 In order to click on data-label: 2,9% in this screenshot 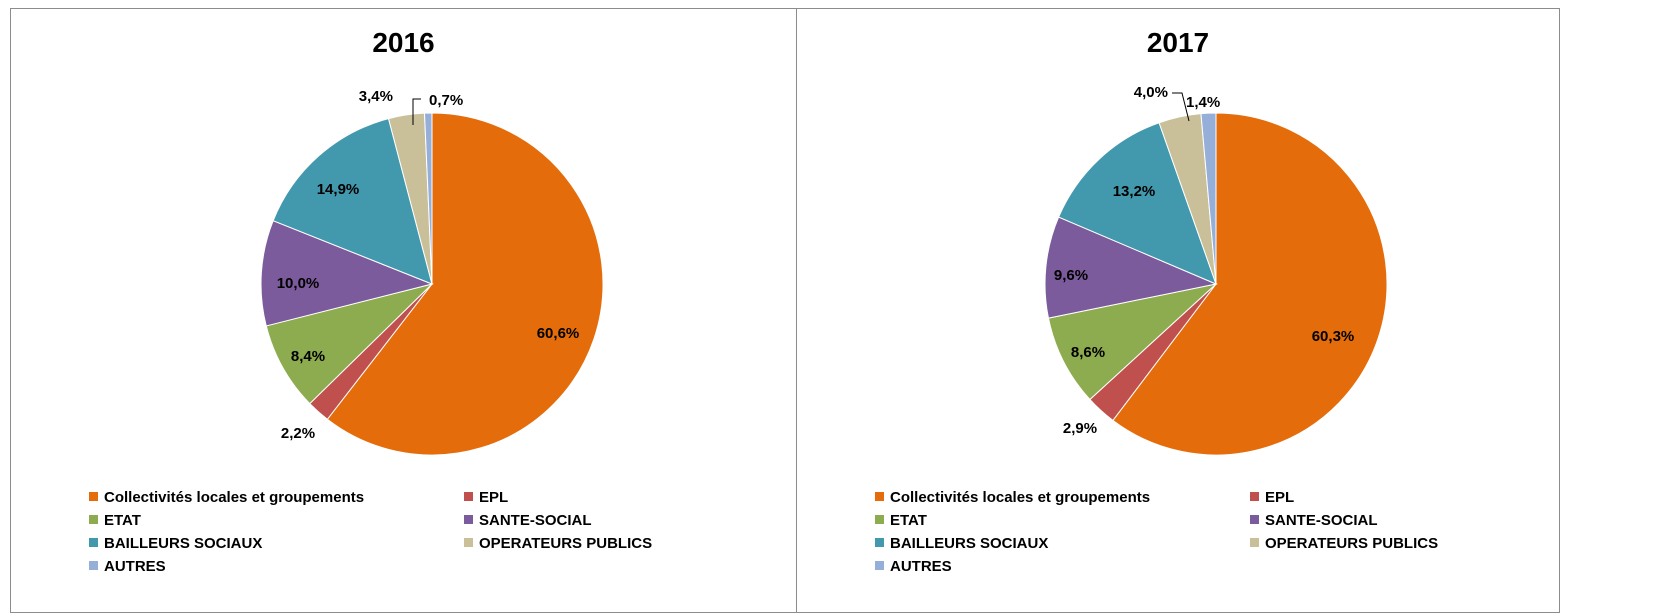, I will do `click(1080, 428)`.